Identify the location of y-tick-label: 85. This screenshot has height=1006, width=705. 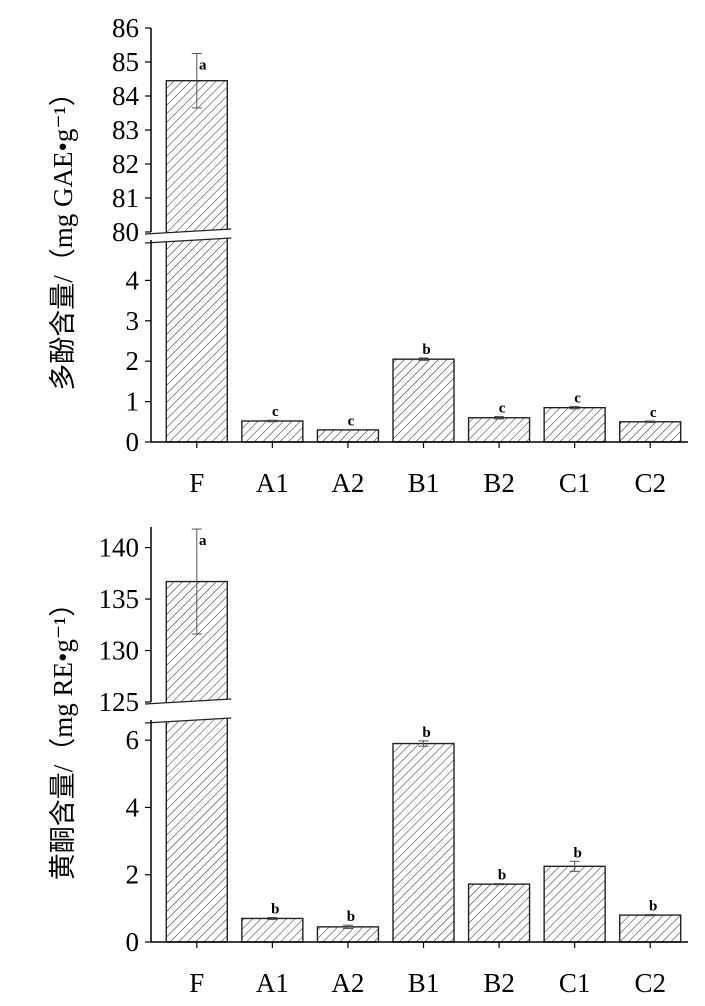
(125, 62).